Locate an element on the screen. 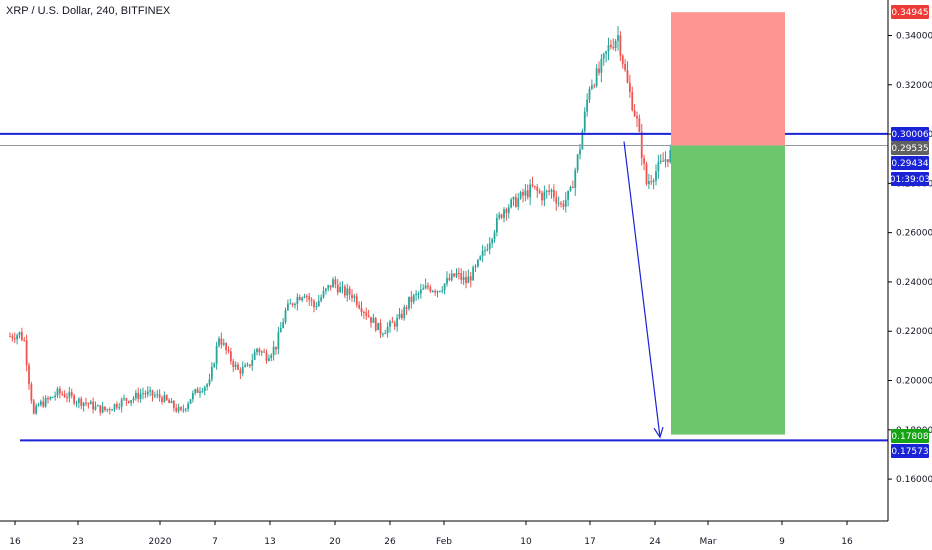  projection-arrow-line is located at coordinates (642, 289).